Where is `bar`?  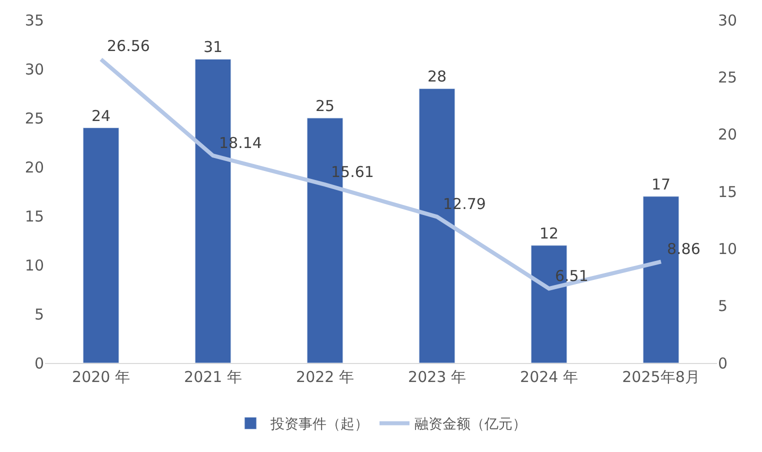
bar is located at coordinates (101, 245).